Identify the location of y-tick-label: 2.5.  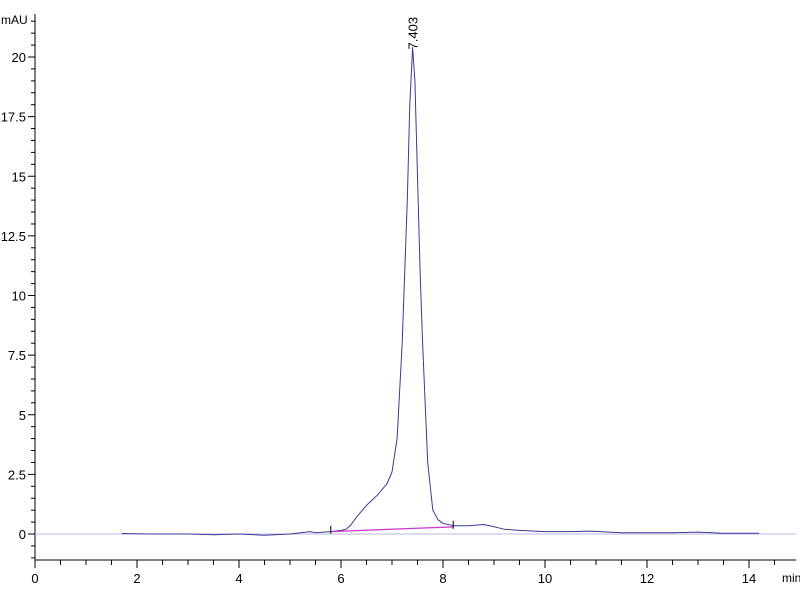
(17, 474).